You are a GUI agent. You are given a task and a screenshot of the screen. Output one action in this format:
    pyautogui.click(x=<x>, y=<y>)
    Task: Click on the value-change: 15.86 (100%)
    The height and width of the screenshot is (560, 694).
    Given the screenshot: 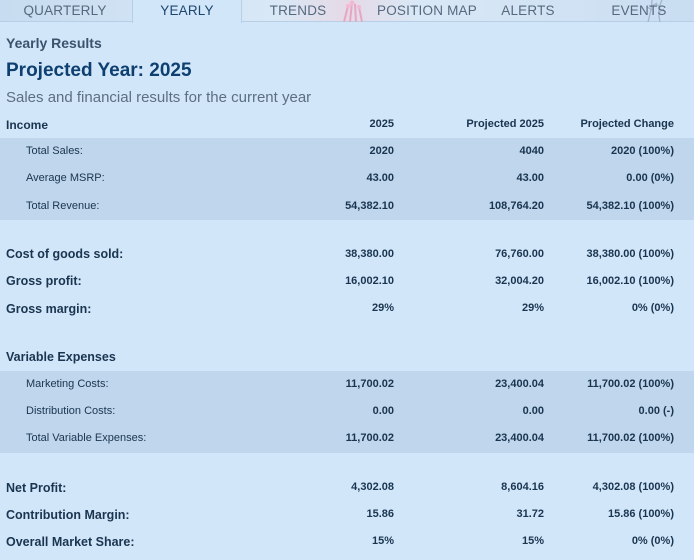 What is the action you would take?
    pyautogui.click(x=640, y=514)
    